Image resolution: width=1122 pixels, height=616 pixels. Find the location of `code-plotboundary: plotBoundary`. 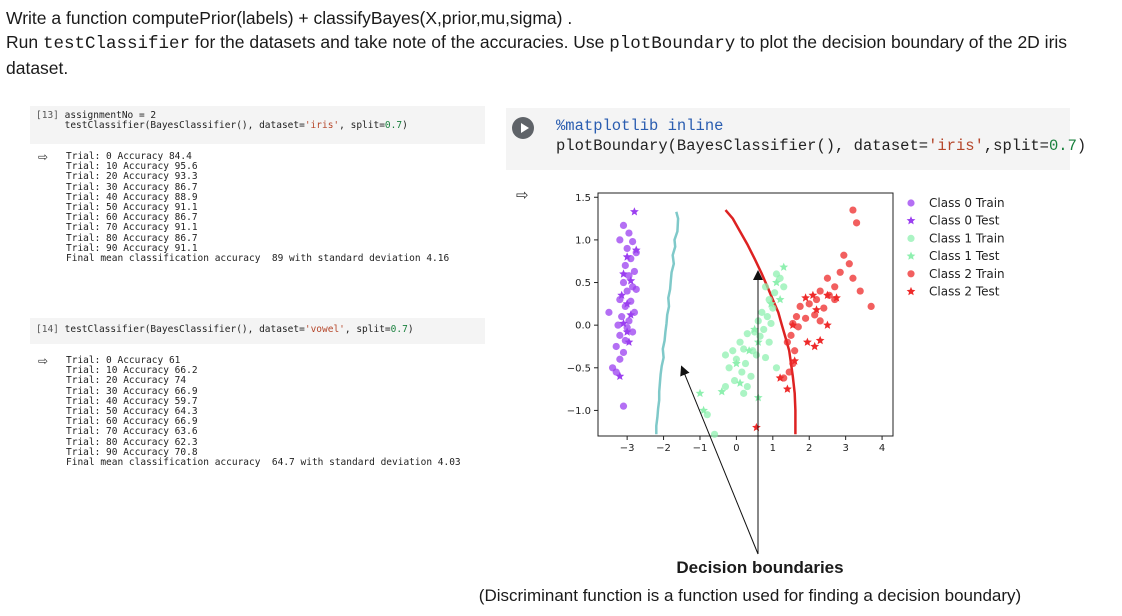

code-plotboundary: plotBoundary is located at coordinates (672, 44).